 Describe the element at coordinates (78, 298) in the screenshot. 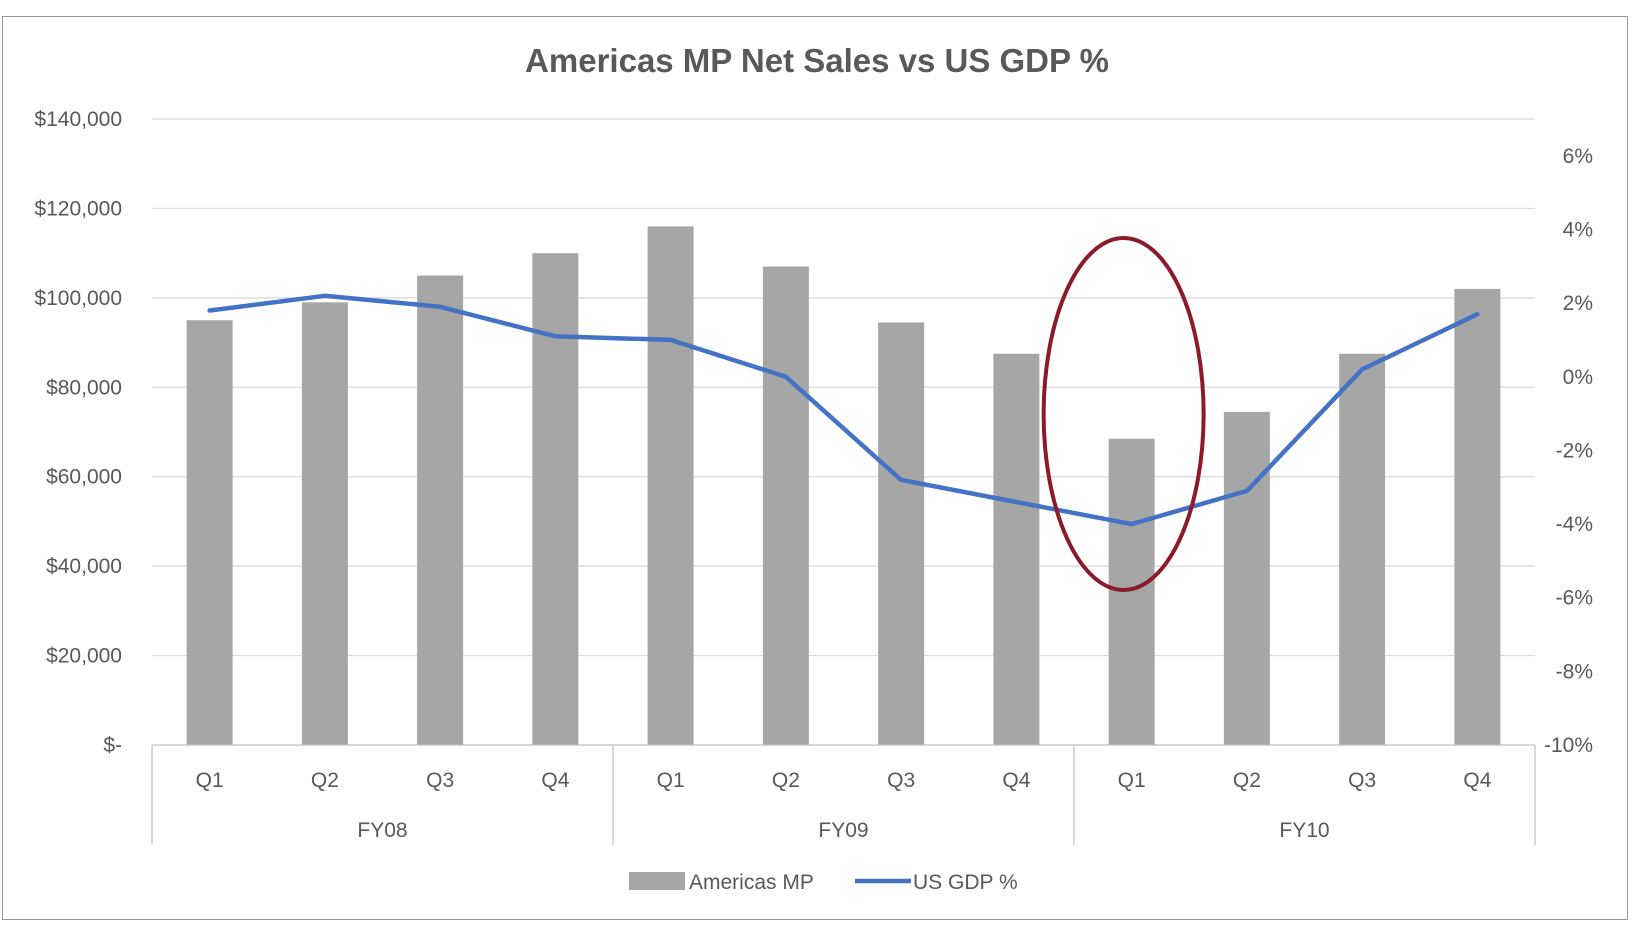

I see `y-left-tick-label: $100,000` at that location.